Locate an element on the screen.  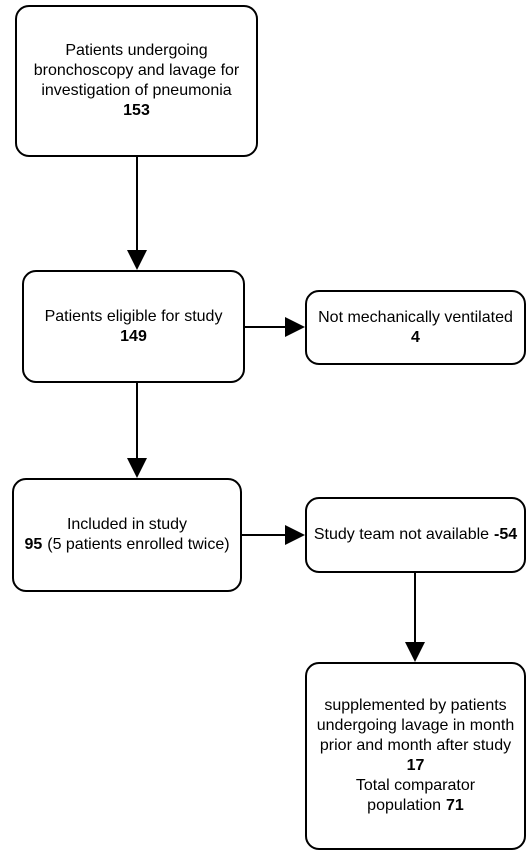
node-note: (5 patients enrolled twice) is located at coordinates (138, 544).